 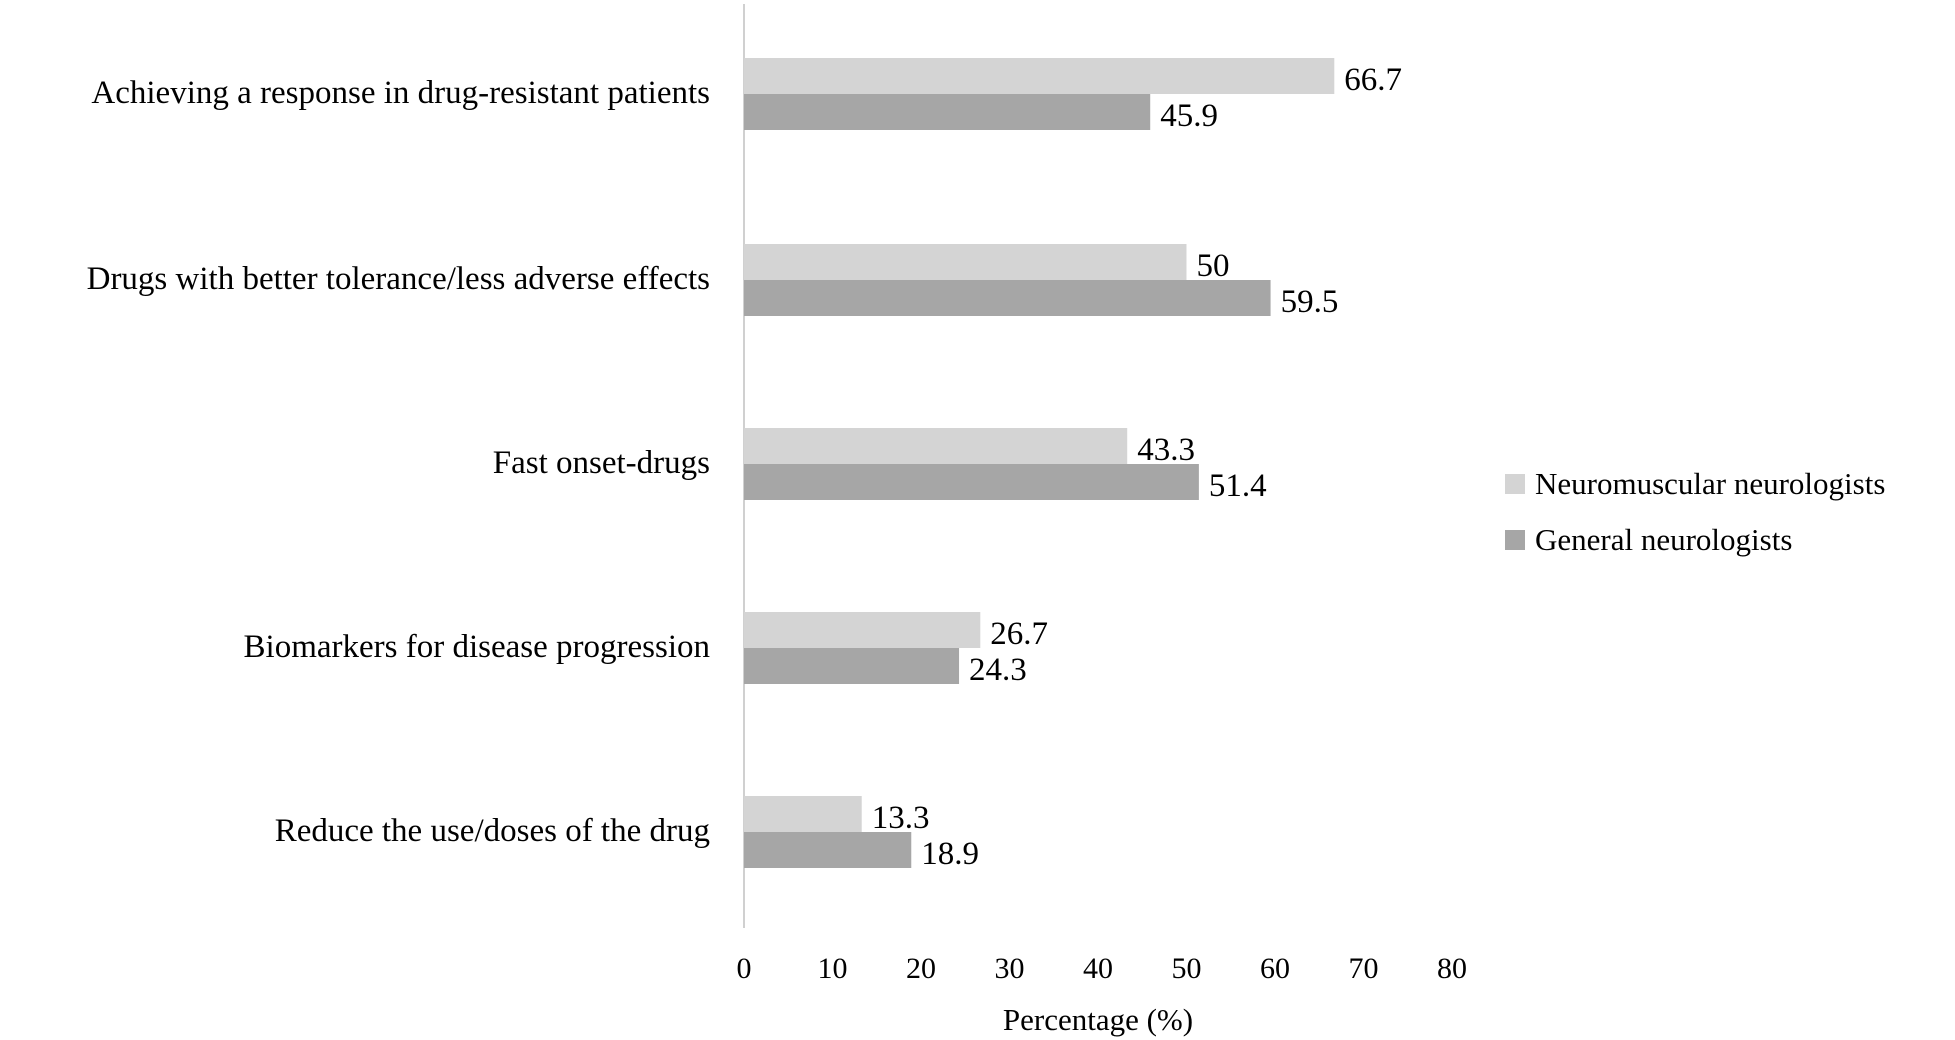 I want to click on x-tick-label: 50, so click(x=1187, y=968).